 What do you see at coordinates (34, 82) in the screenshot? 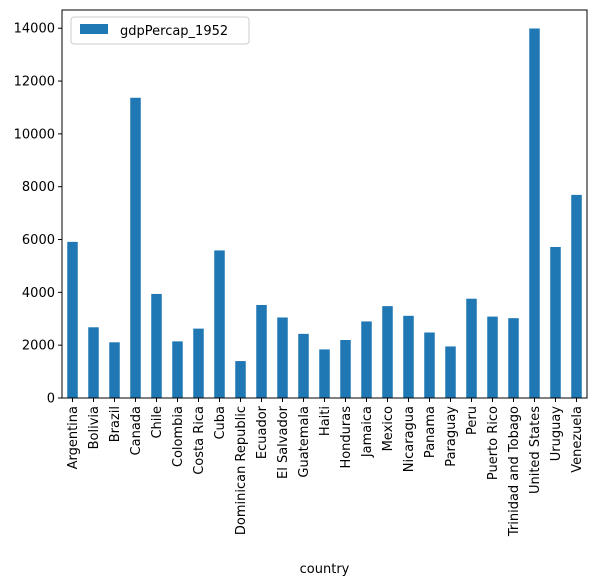
I see `y-tick-label: 12000` at bounding box center [34, 82].